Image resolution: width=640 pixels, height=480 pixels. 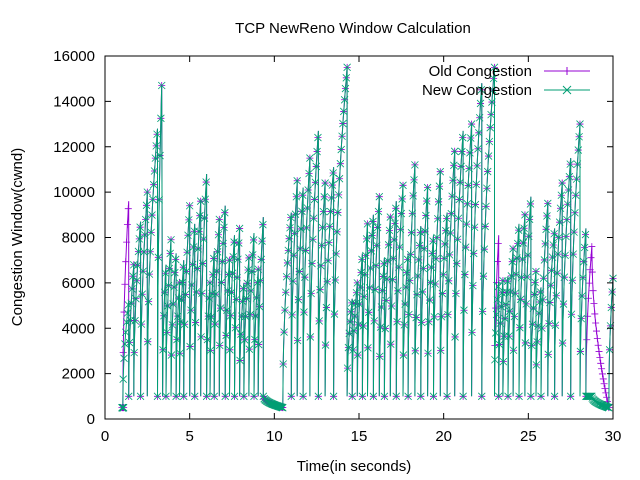 What do you see at coordinates (78, 374) in the screenshot?
I see `y-tick-label: 2000` at bounding box center [78, 374].